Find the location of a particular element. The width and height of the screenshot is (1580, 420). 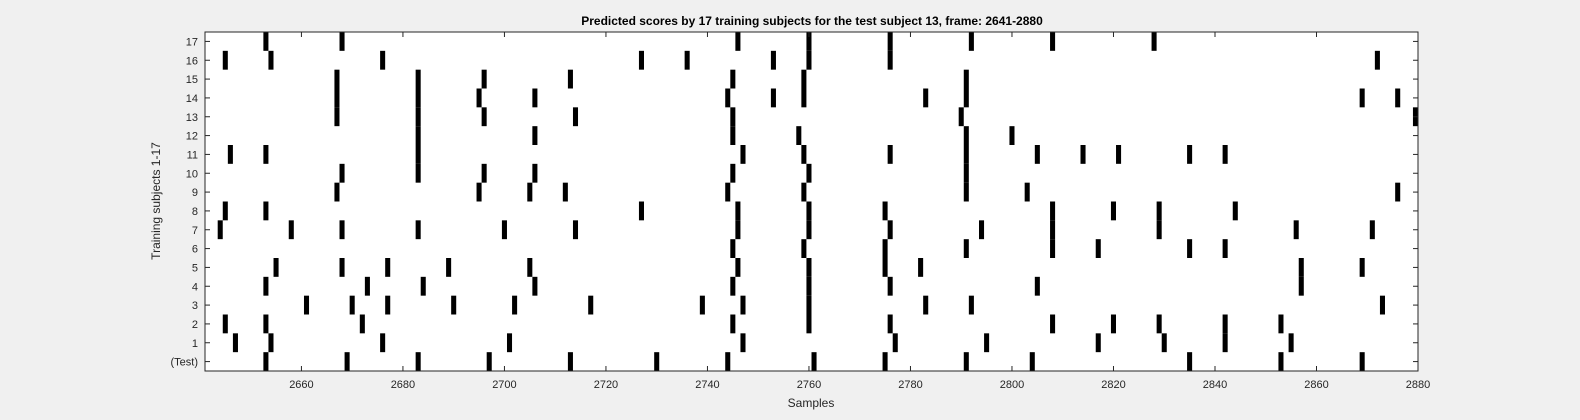

y-tick-label: 1 is located at coordinates (195, 344).